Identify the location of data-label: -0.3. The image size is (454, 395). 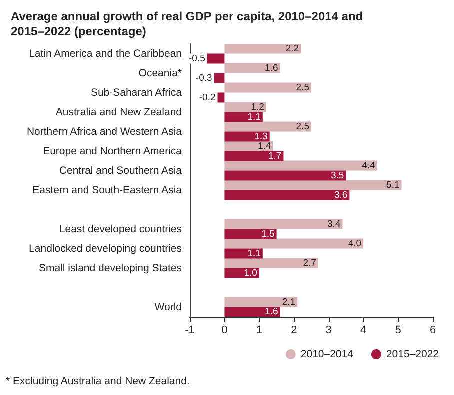
(204, 78).